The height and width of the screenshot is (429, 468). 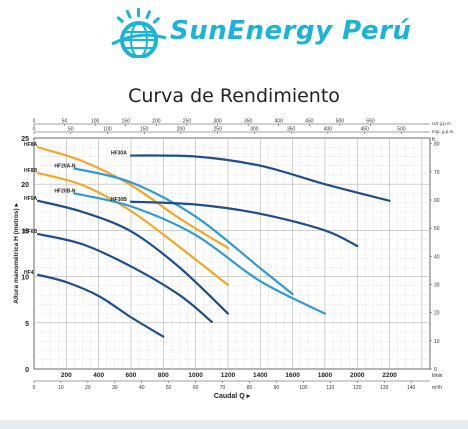 What do you see at coordinates (437, 286) in the screenshot?
I see `right-tick-label: 30` at bounding box center [437, 286].